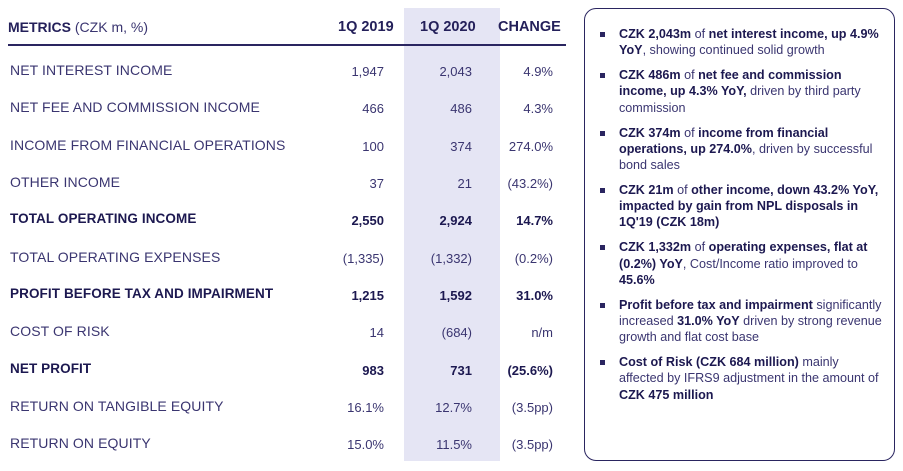 Image resolution: width=903 pixels, height=471 pixels. I want to click on value-1q2020: 2,924, so click(455, 220).